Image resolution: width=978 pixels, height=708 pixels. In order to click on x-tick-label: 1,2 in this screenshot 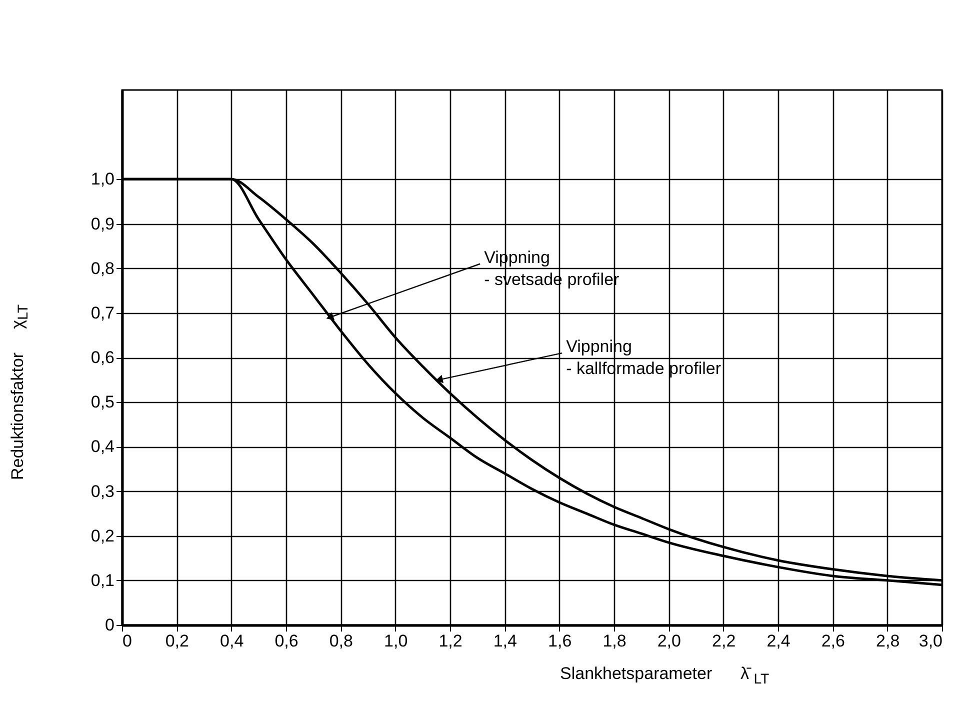, I will do `click(450, 641)`.